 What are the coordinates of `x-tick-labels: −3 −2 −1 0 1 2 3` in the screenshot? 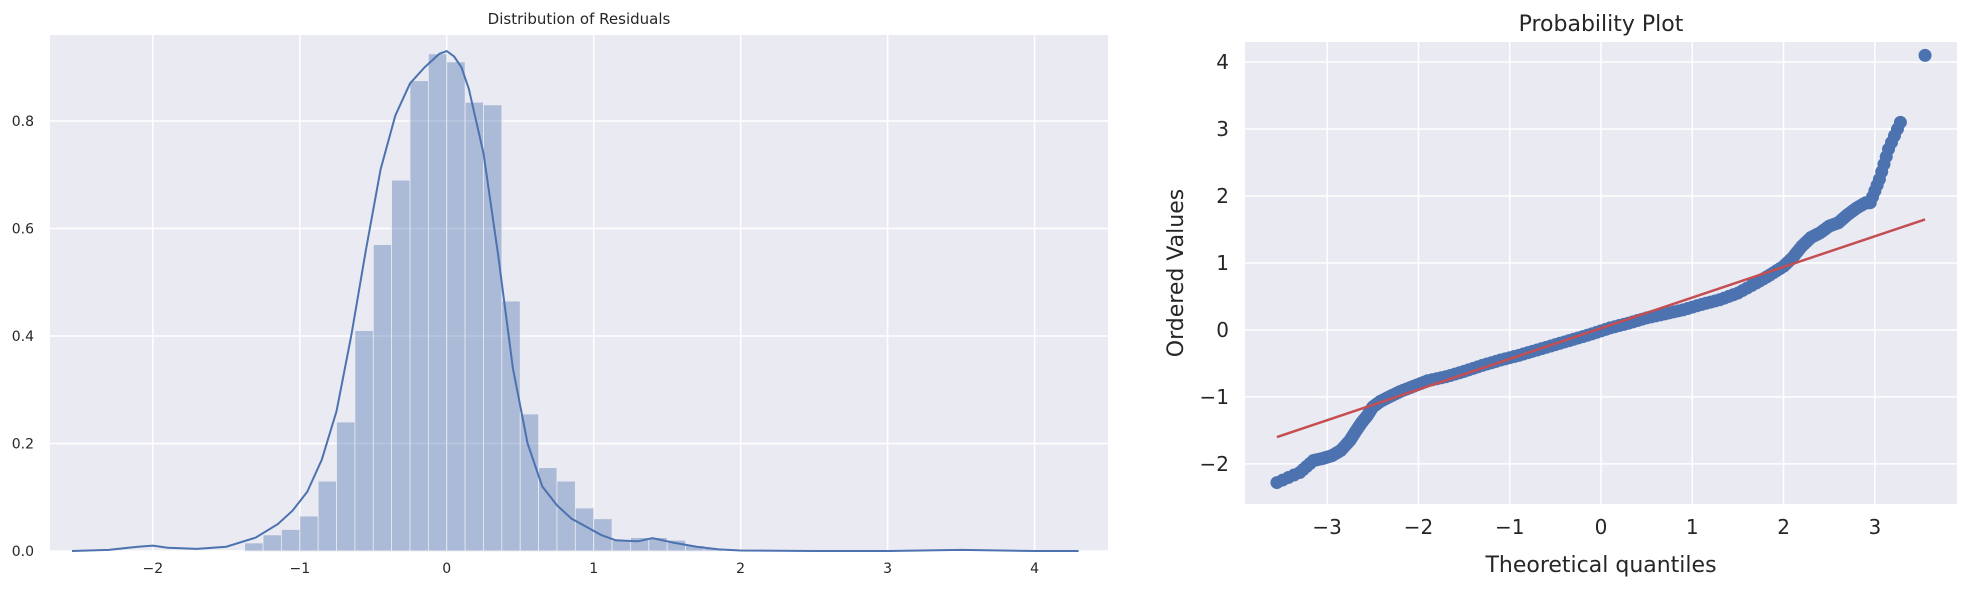 It's located at (1596, 527).